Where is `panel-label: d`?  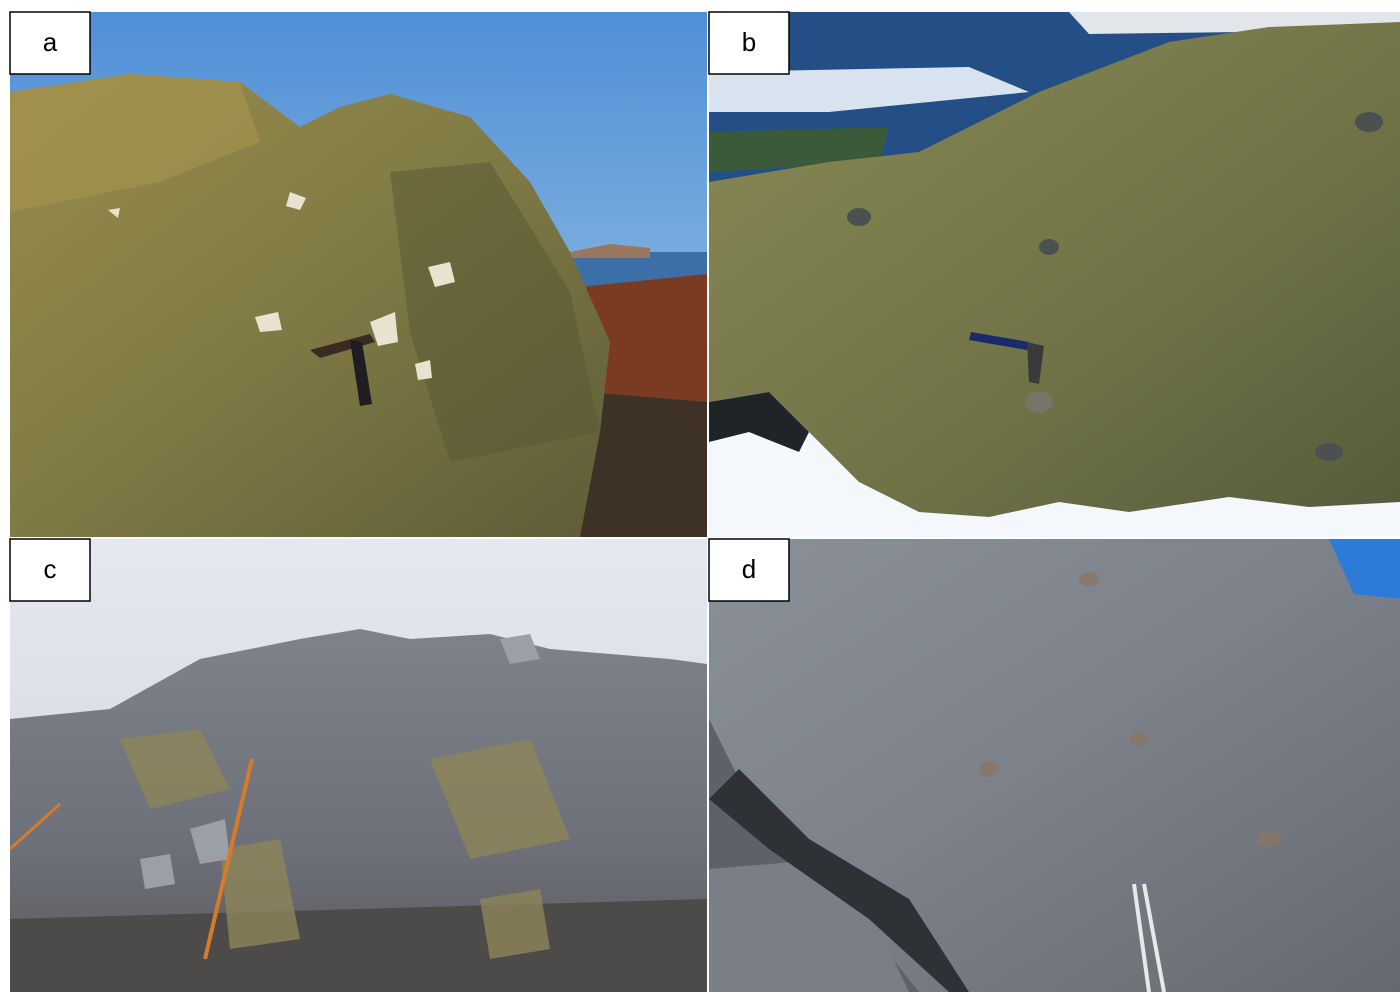
panel-label: d is located at coordinates (749, 569).